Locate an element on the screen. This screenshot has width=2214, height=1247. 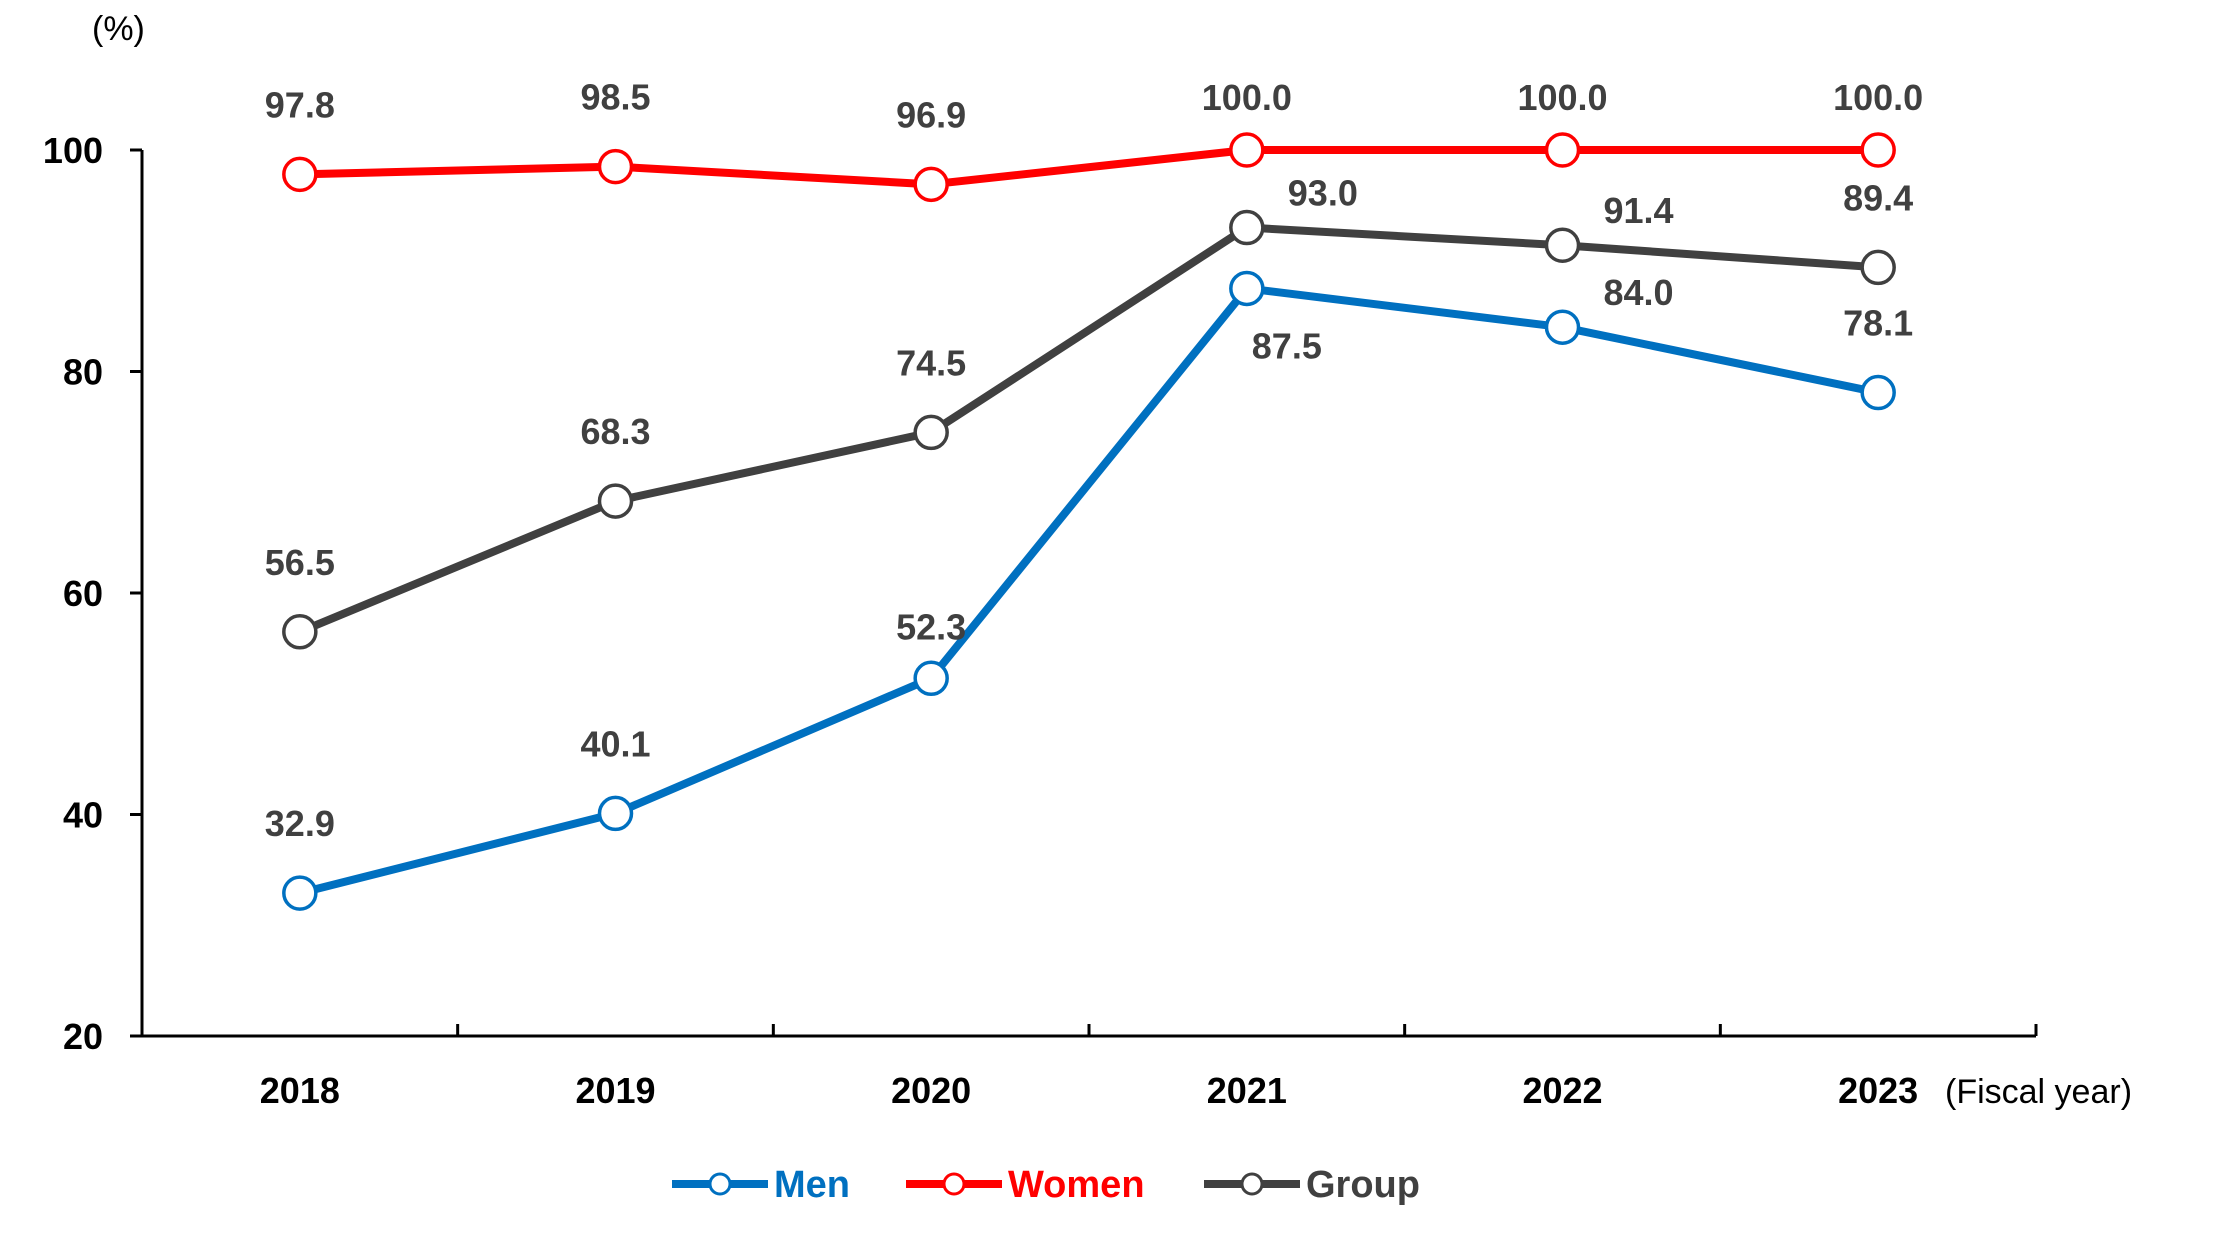
data-label-group: 68.3 is located at coordinates (615, 431).